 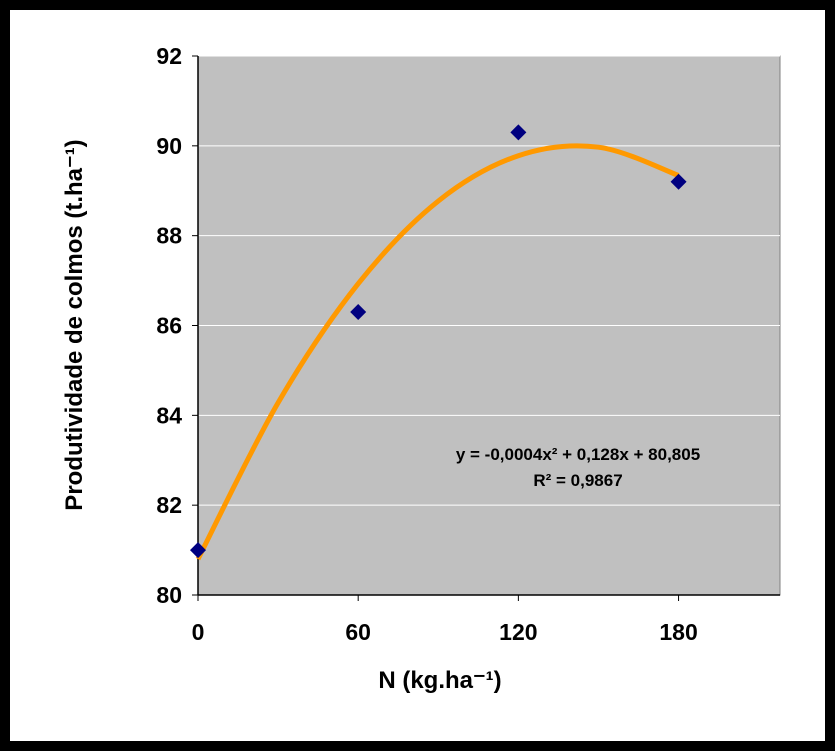 I want to click on x-tick-label: 60, so click(x=358, y=632).